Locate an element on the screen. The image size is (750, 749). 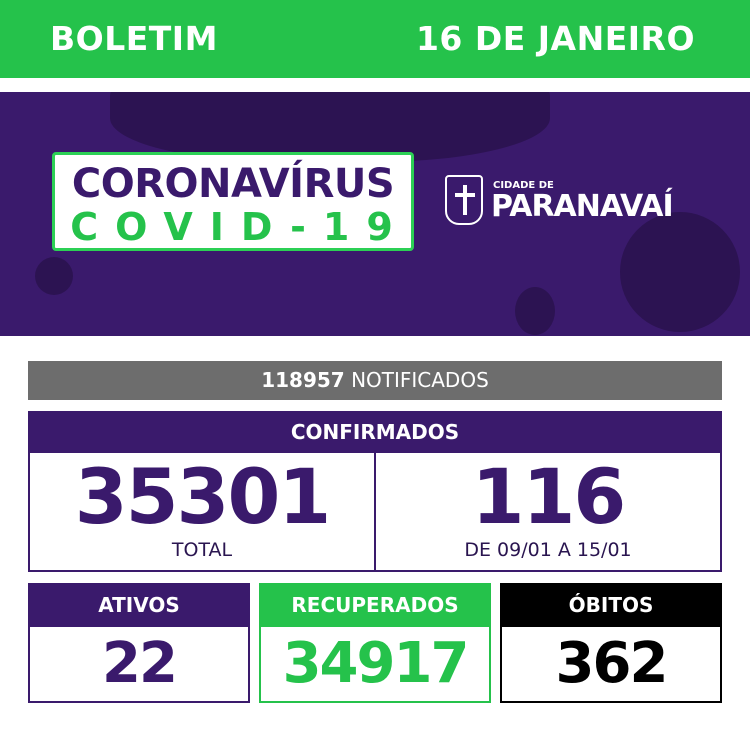
city-prefix: CIDADE DE is located at coordinates (523, 185).